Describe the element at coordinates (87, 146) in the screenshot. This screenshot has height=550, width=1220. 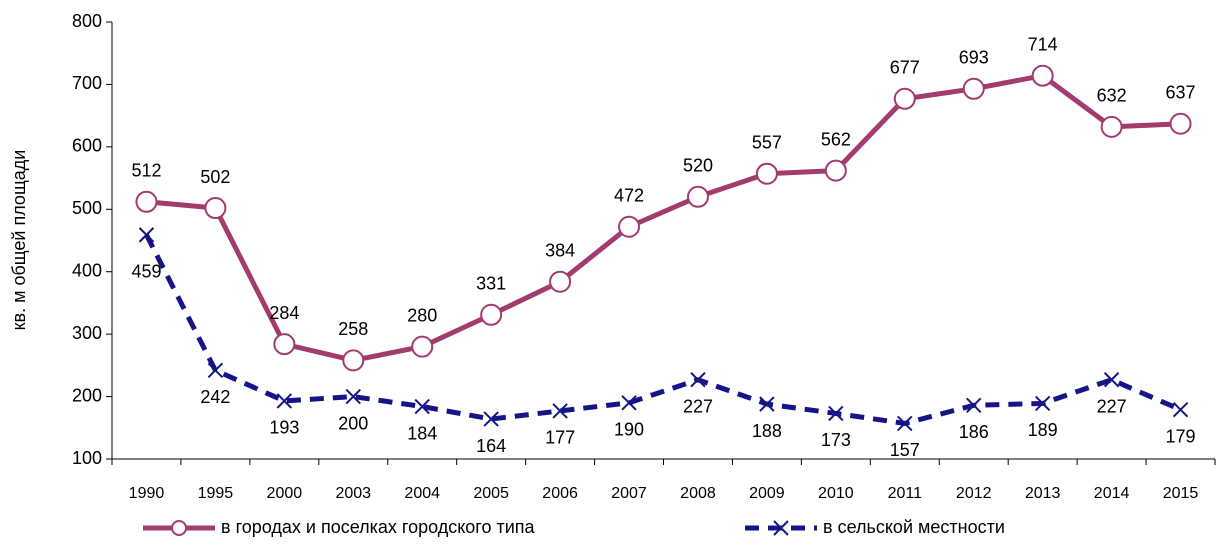
I see `y-tick-label: 600` at that location.